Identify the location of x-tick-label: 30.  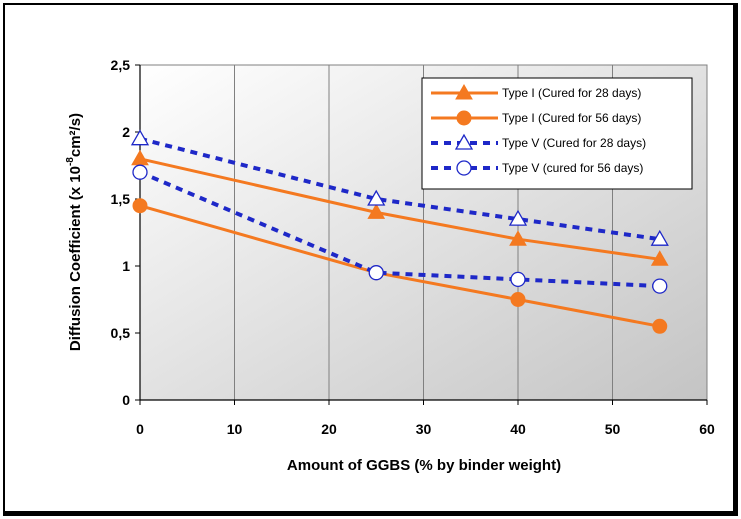
(424, 429).